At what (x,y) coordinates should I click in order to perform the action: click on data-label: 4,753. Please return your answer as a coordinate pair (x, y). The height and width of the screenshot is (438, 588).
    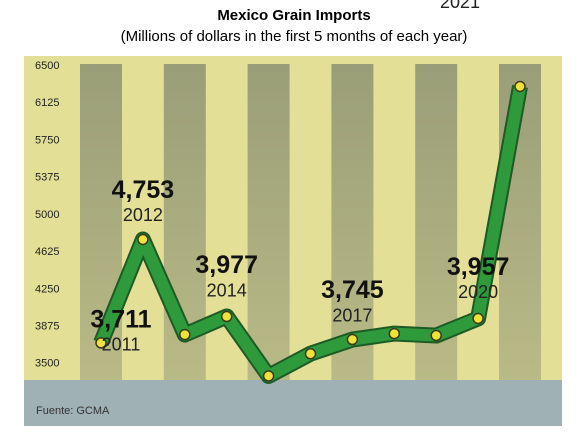
    Looking at the image, I should click on (143, 190).